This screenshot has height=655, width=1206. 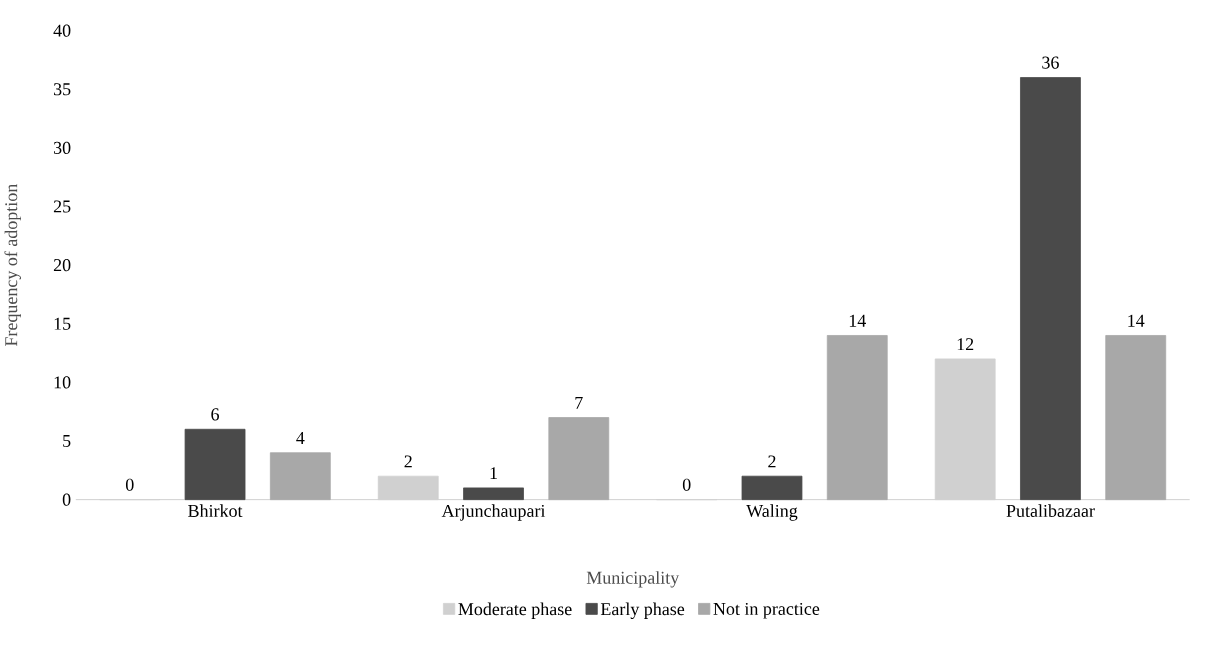 What do you see at coordinates (493, 512) in the screenshot?
I see `x-tick-label: Arjunchaupari` at bounding box center [493, 512].